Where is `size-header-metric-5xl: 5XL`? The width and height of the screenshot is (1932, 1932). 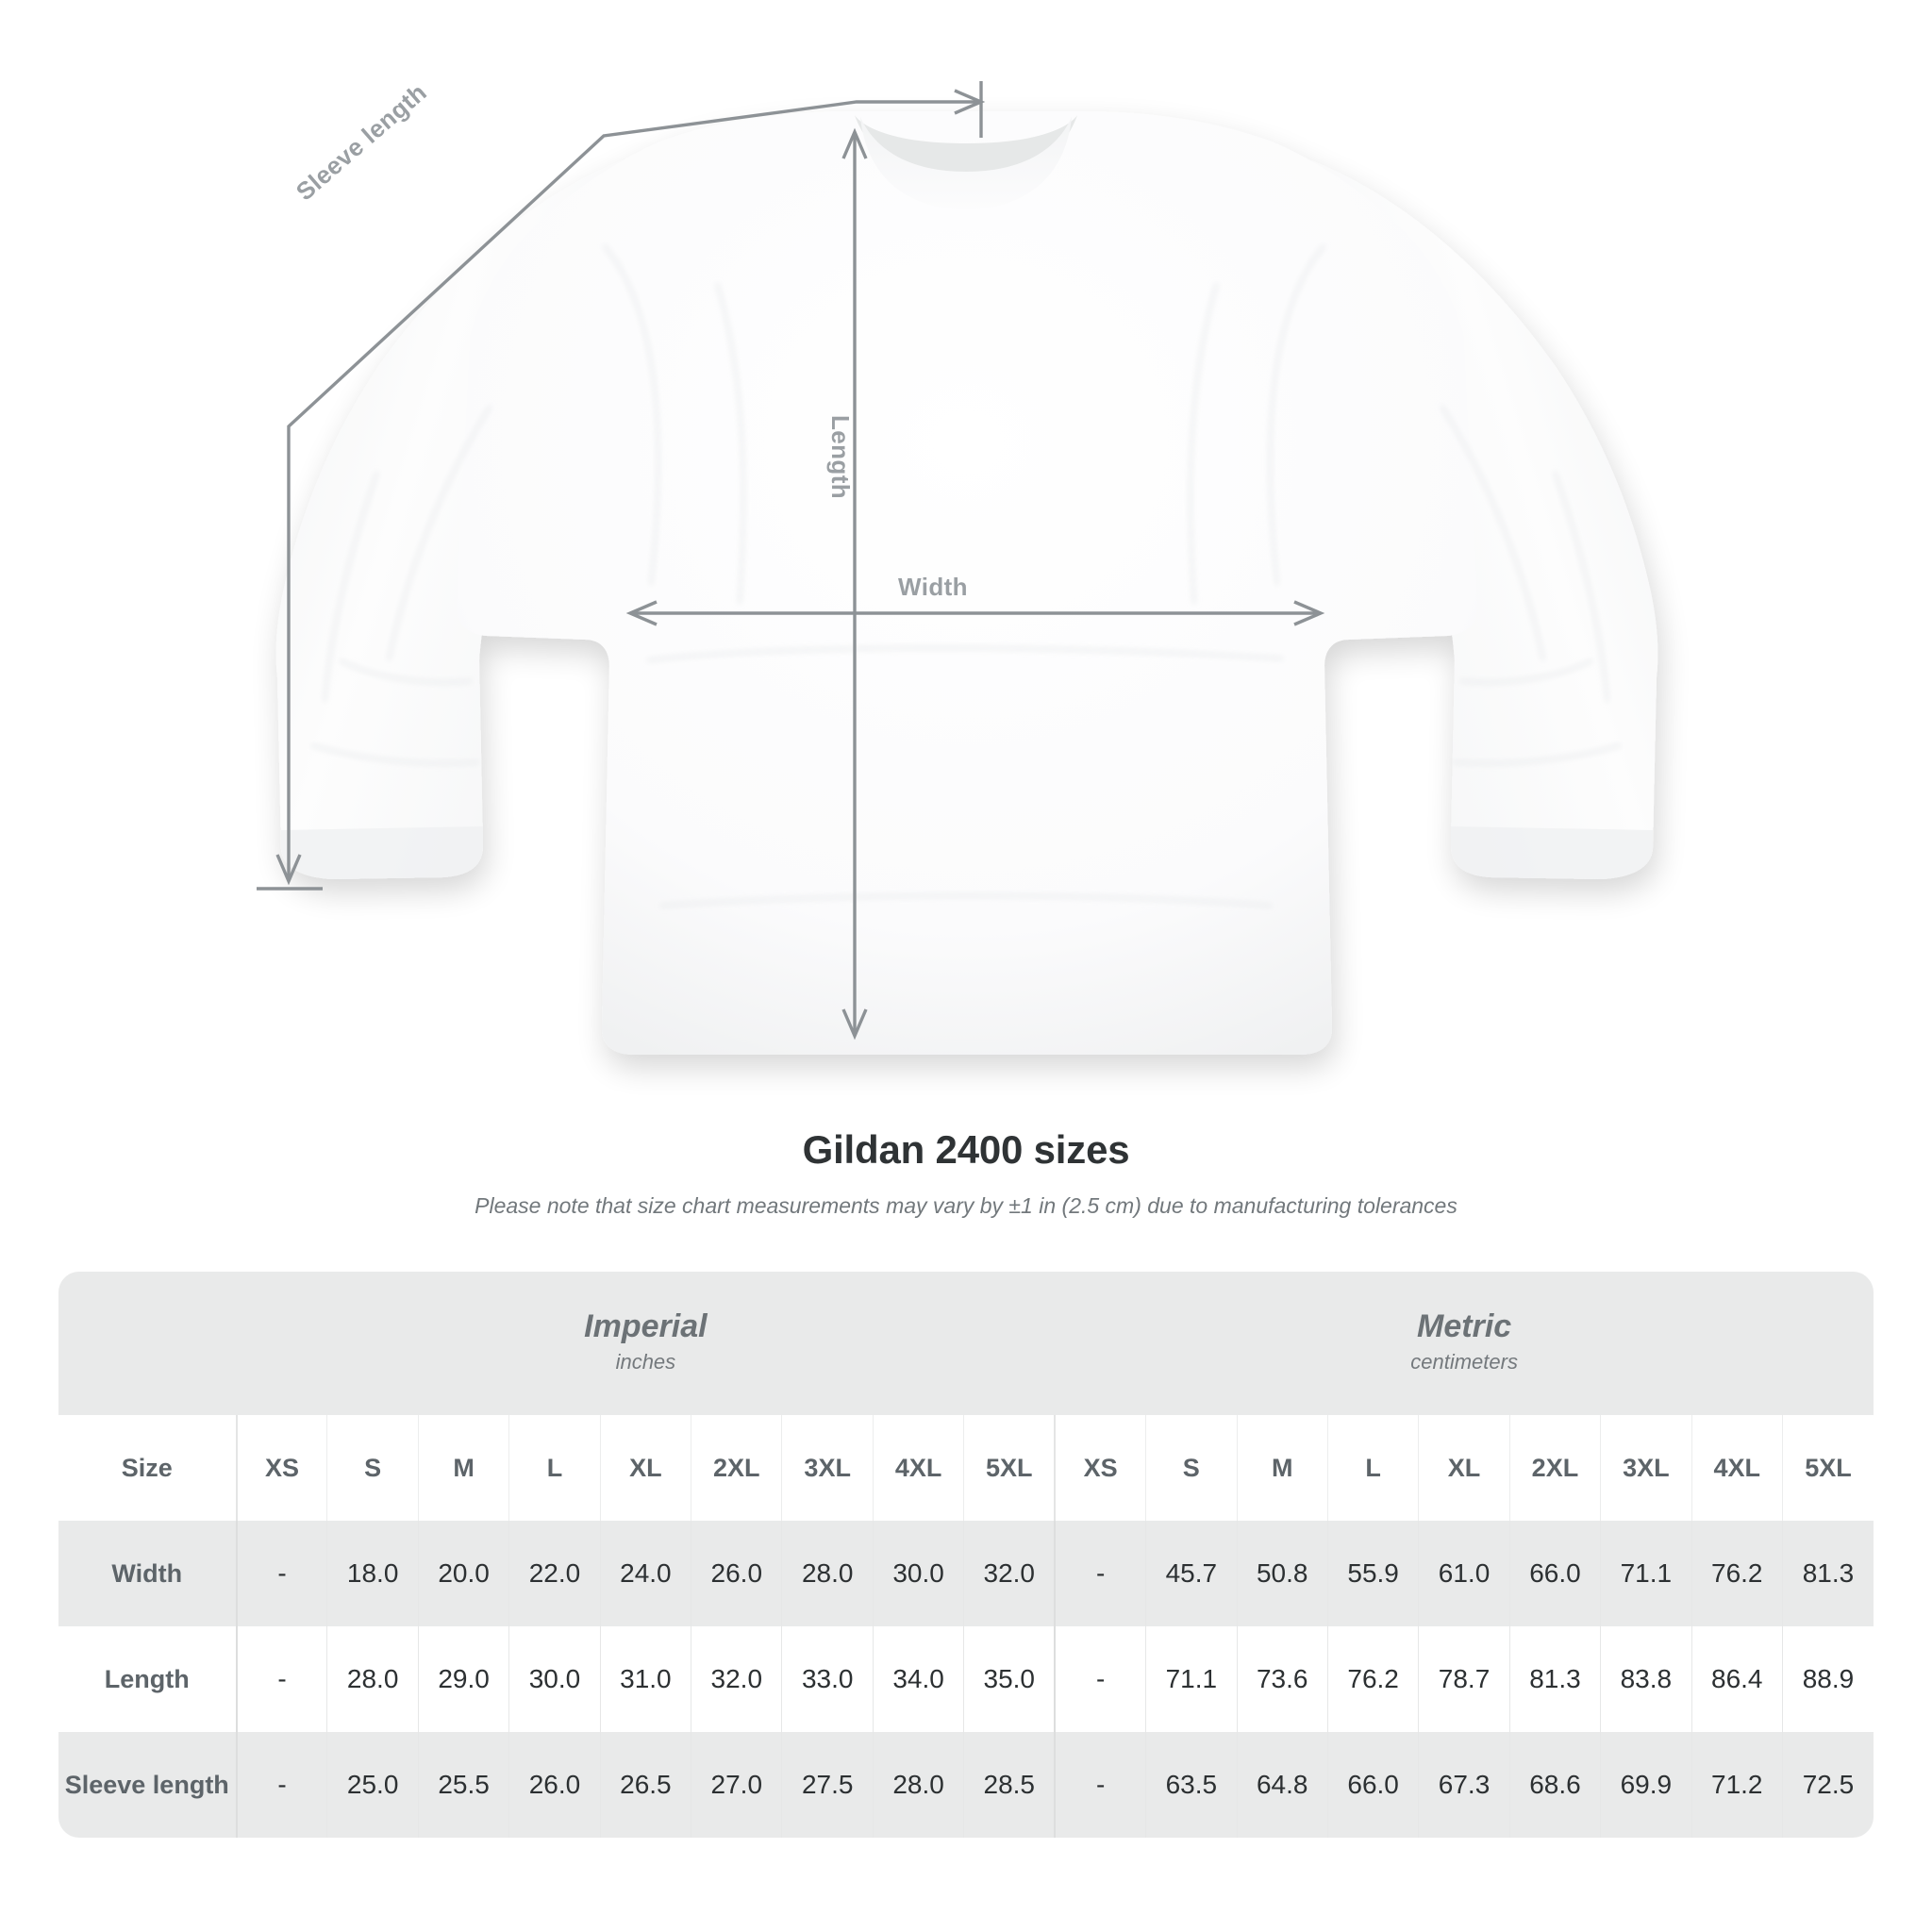 size-header-metric-5xl: 5XL is located at coordinates (1827, 1468).